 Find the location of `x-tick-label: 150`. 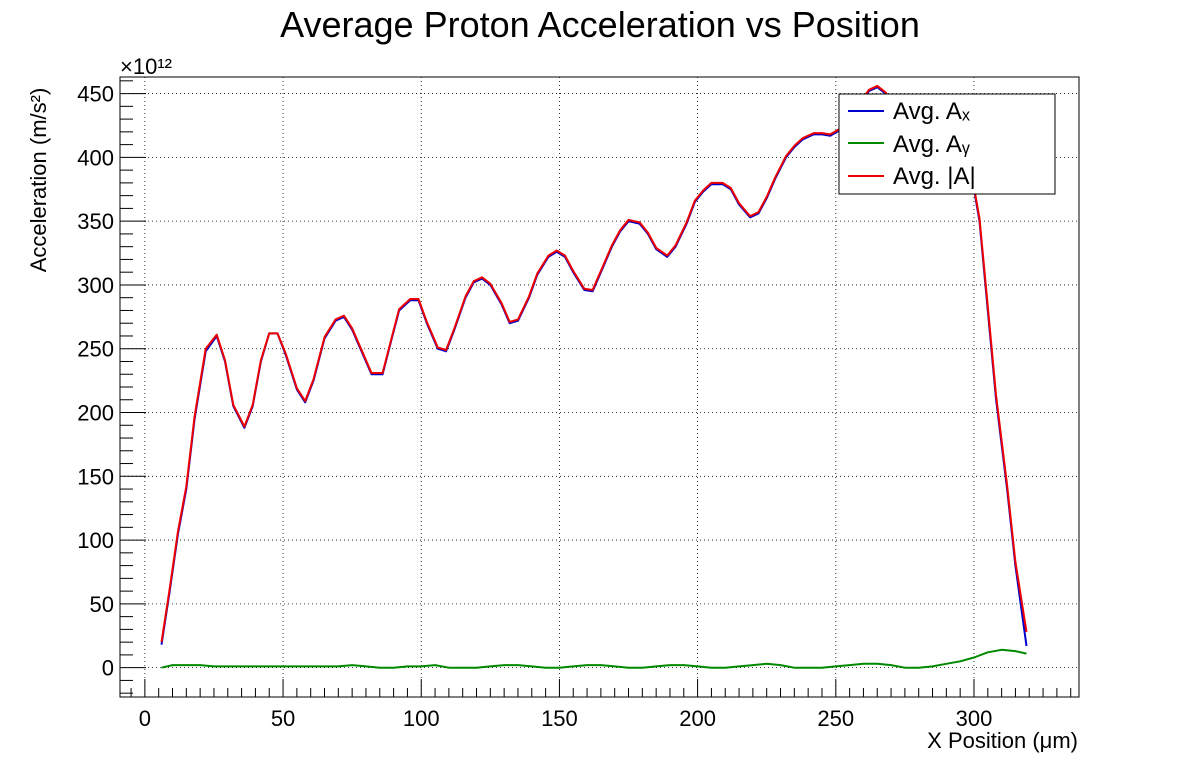

x-tick-label: 150 is located at coordinates (559, 718).